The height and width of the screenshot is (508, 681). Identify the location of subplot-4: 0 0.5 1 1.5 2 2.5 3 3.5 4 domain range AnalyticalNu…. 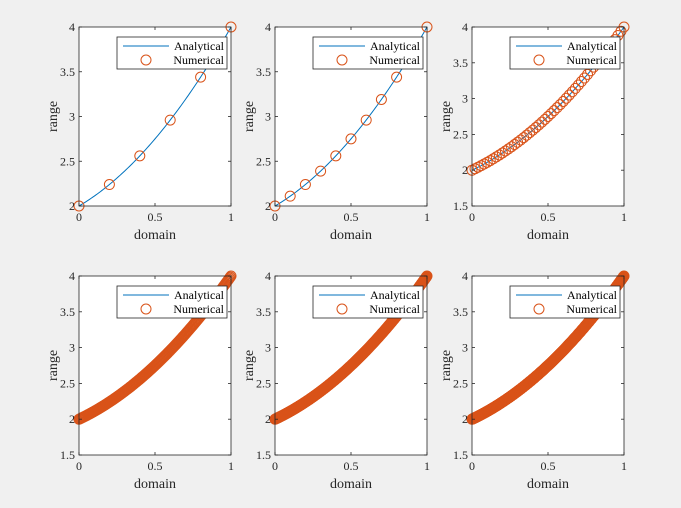
(141, 380).